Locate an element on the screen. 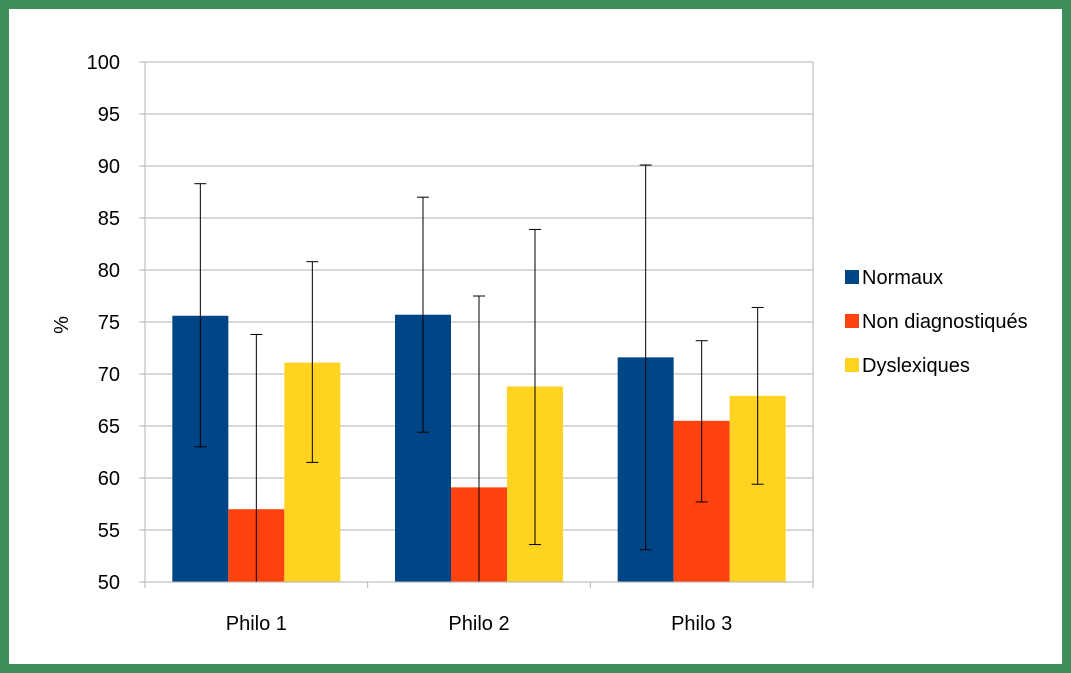 The image size is (1071, 673). legend-label: Non diagnostiqués is located at coordinates (945, 322).